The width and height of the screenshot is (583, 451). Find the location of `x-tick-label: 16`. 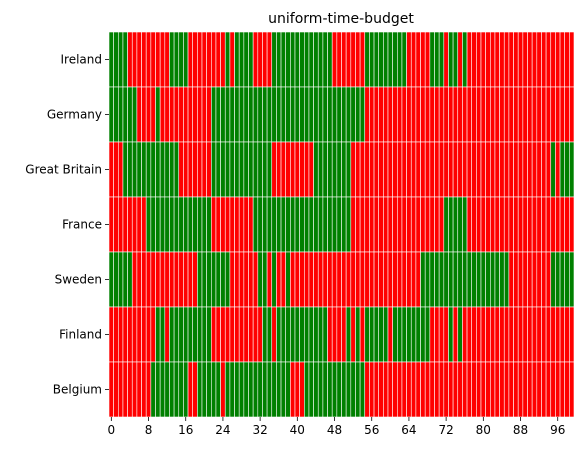

x-tick-label: 16 is located at coordinates (185, 430).